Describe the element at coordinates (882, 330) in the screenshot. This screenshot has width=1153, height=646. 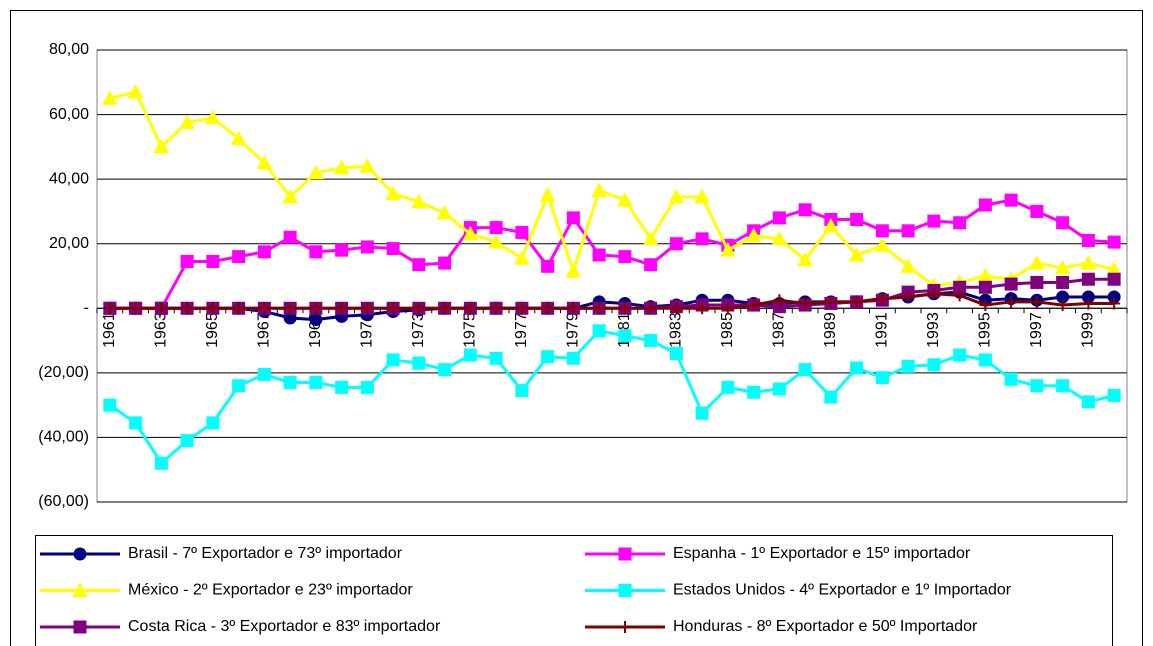
I see `x-tick-label: 1991` at that location.